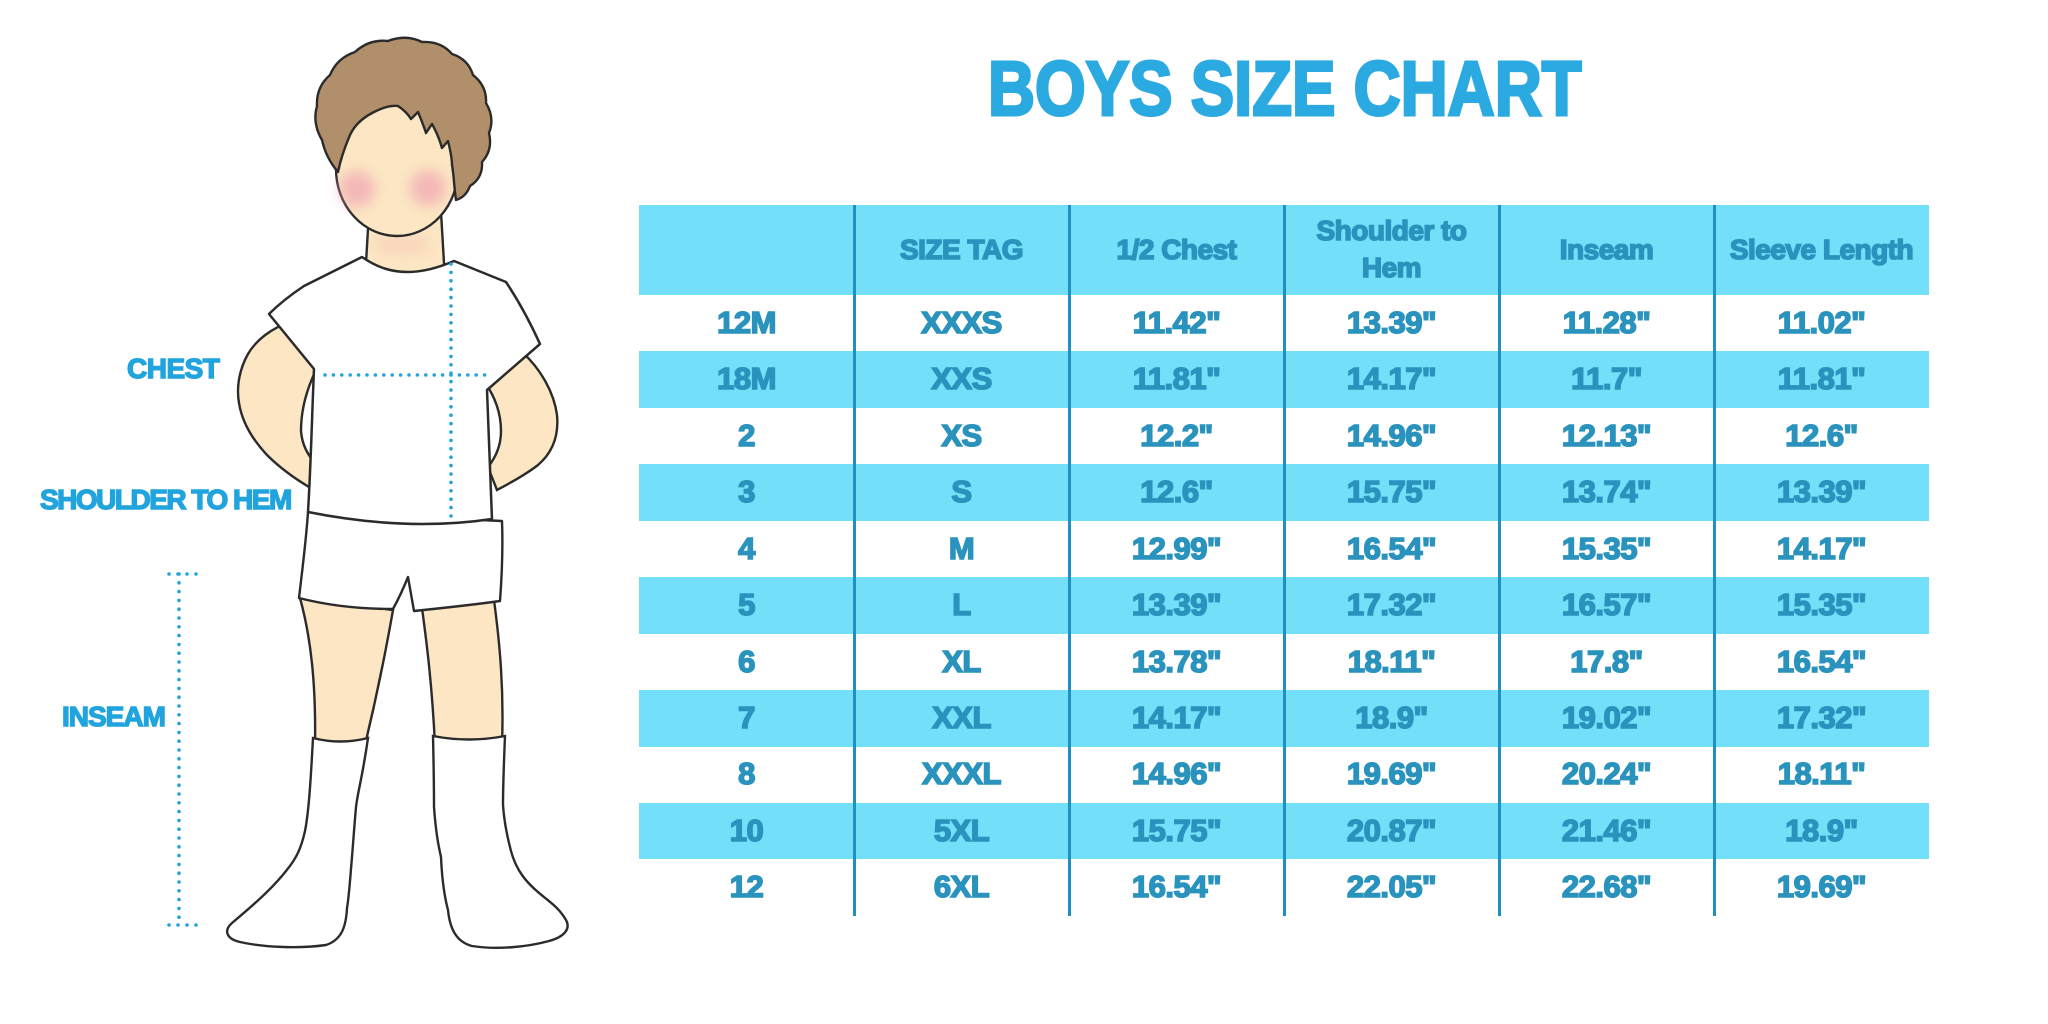  Describe the element at coordinates (165, 499) in the screenshot. I see `svg-text: SHOULDER TO HEM` at that location.